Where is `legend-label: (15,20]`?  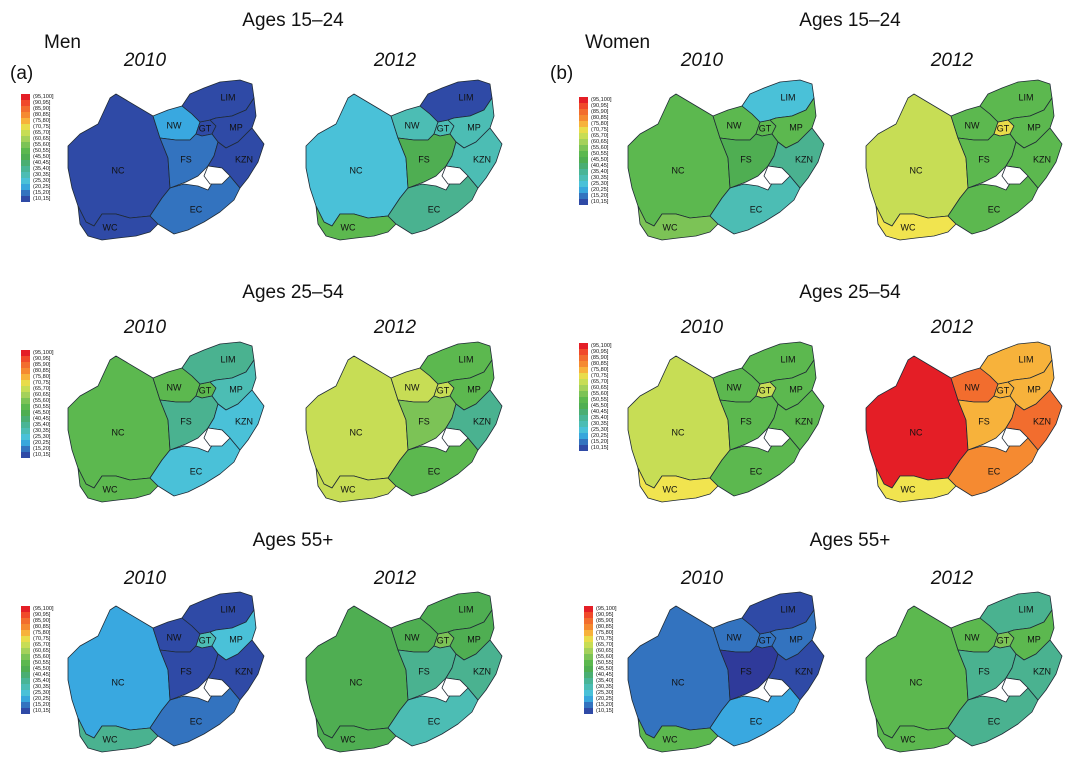 legend-label: (15,20] is located at coordinates (42, 193).